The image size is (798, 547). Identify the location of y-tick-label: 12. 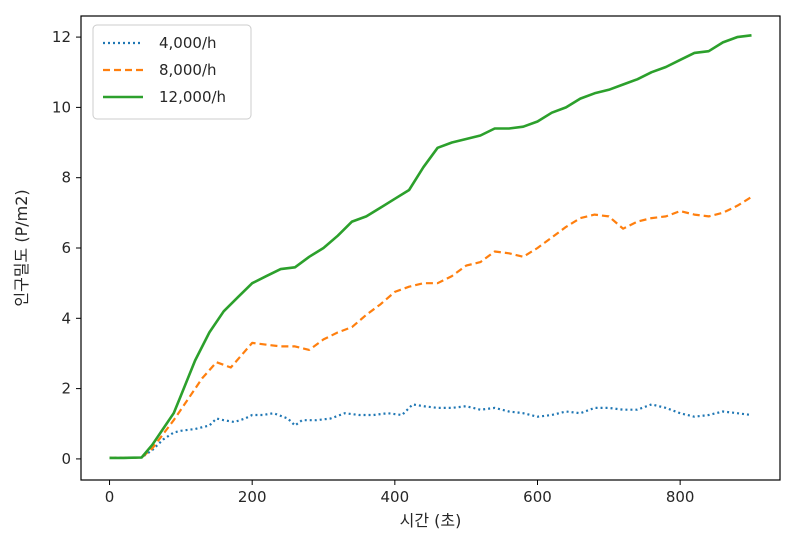
(61, 37).